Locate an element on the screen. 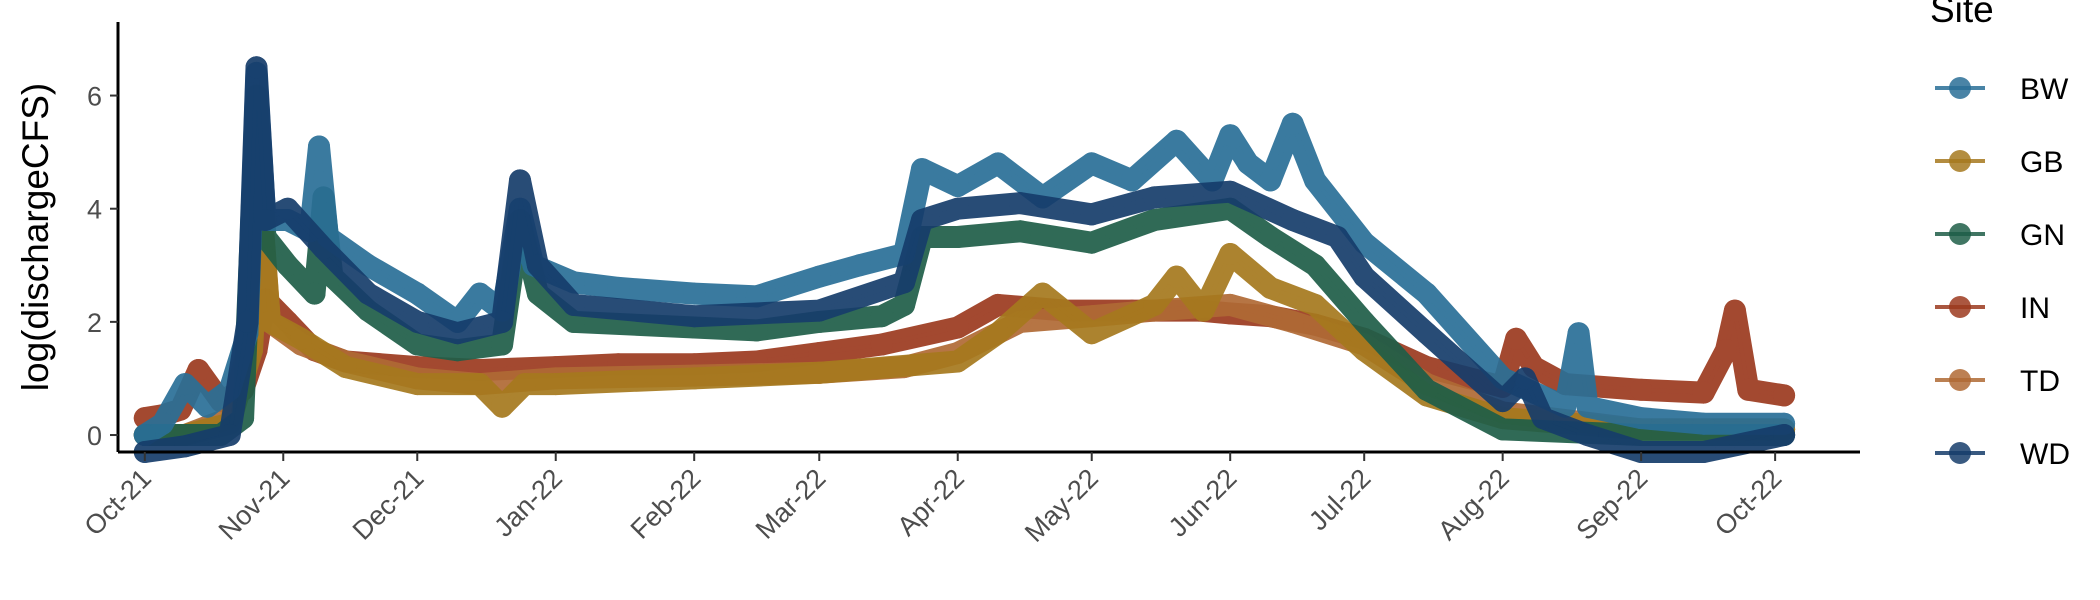 Image resolution: width=2100 pixels, height=600 pixels. legend-item-BW: BW is located at coordinates (2002, 89).